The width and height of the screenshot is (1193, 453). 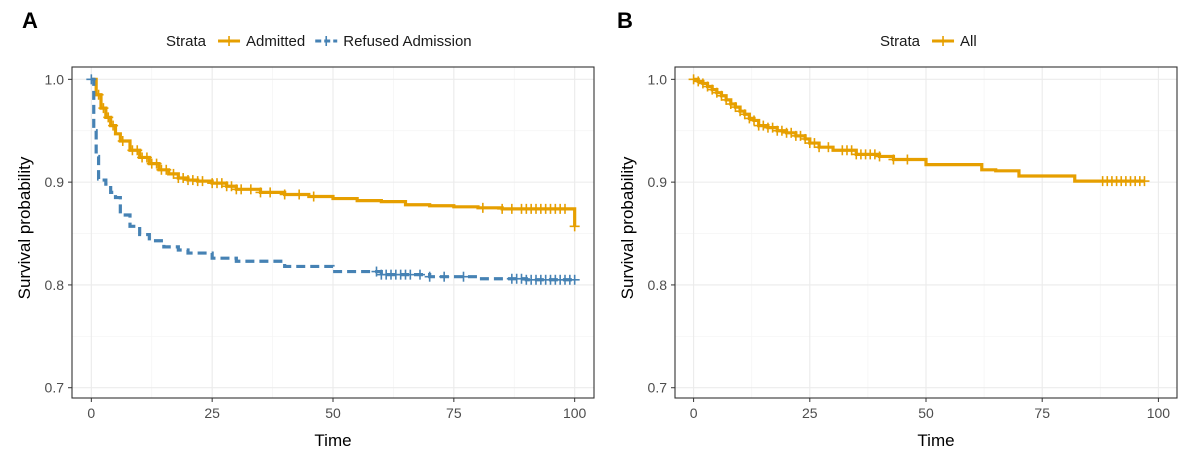 I want to click on legend-label: Refused Admission, so click(x=407, y=41).